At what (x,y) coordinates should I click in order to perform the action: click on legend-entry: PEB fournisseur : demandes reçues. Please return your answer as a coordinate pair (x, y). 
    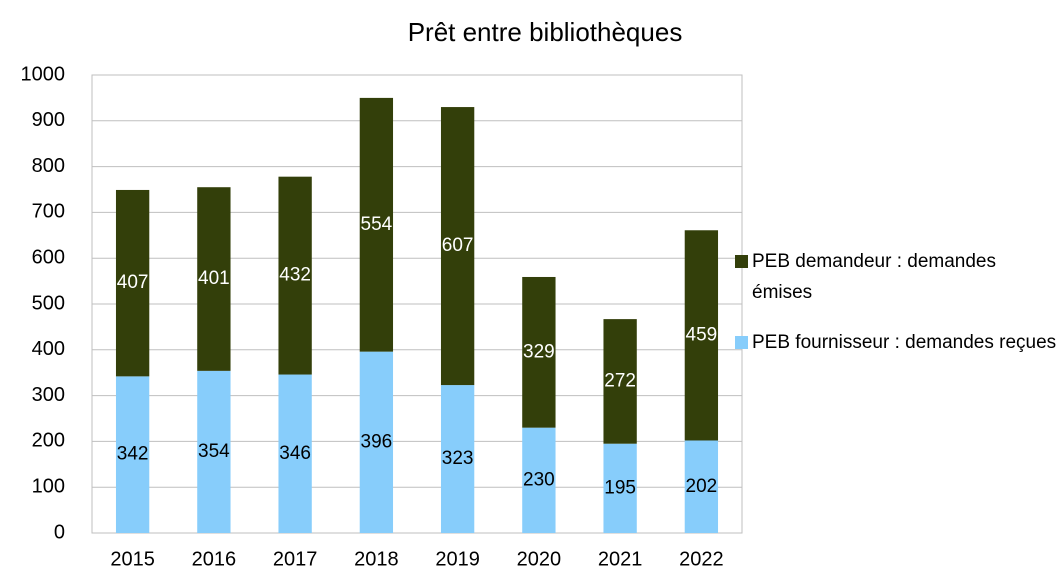
    Looking at the image, I should click on (904, 342).